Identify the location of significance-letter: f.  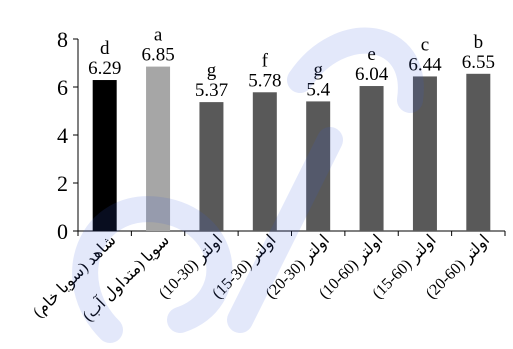
(265, 60).